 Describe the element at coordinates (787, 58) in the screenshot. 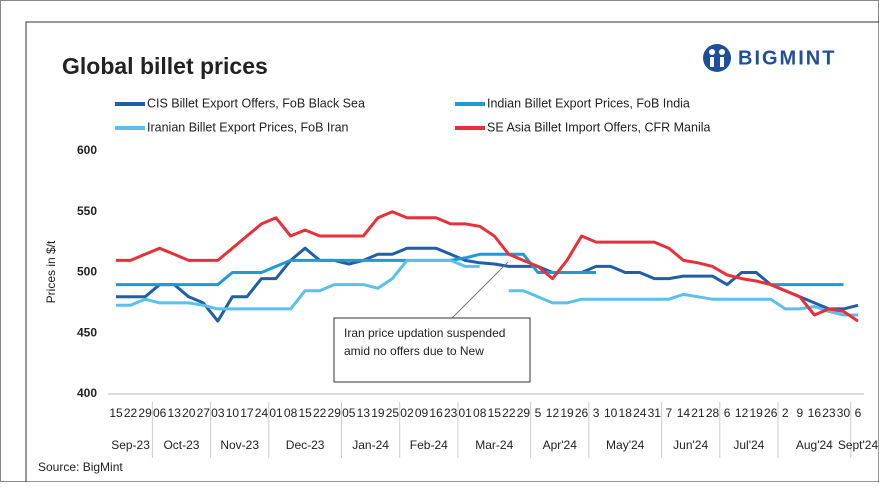

I see `logo-text: BIGMINT` at that location.